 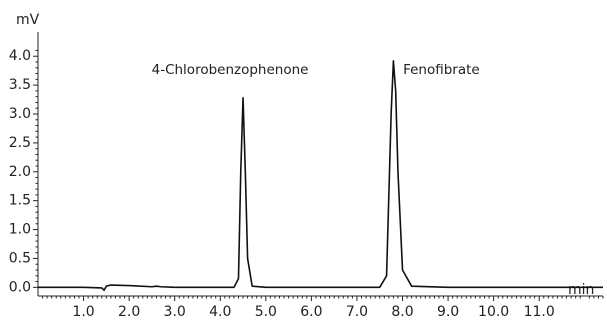 What do you see at coordinates (20, 143) in the screenshot?
I see `y-tick-label: 2.5` at bounding box center [20, 143].